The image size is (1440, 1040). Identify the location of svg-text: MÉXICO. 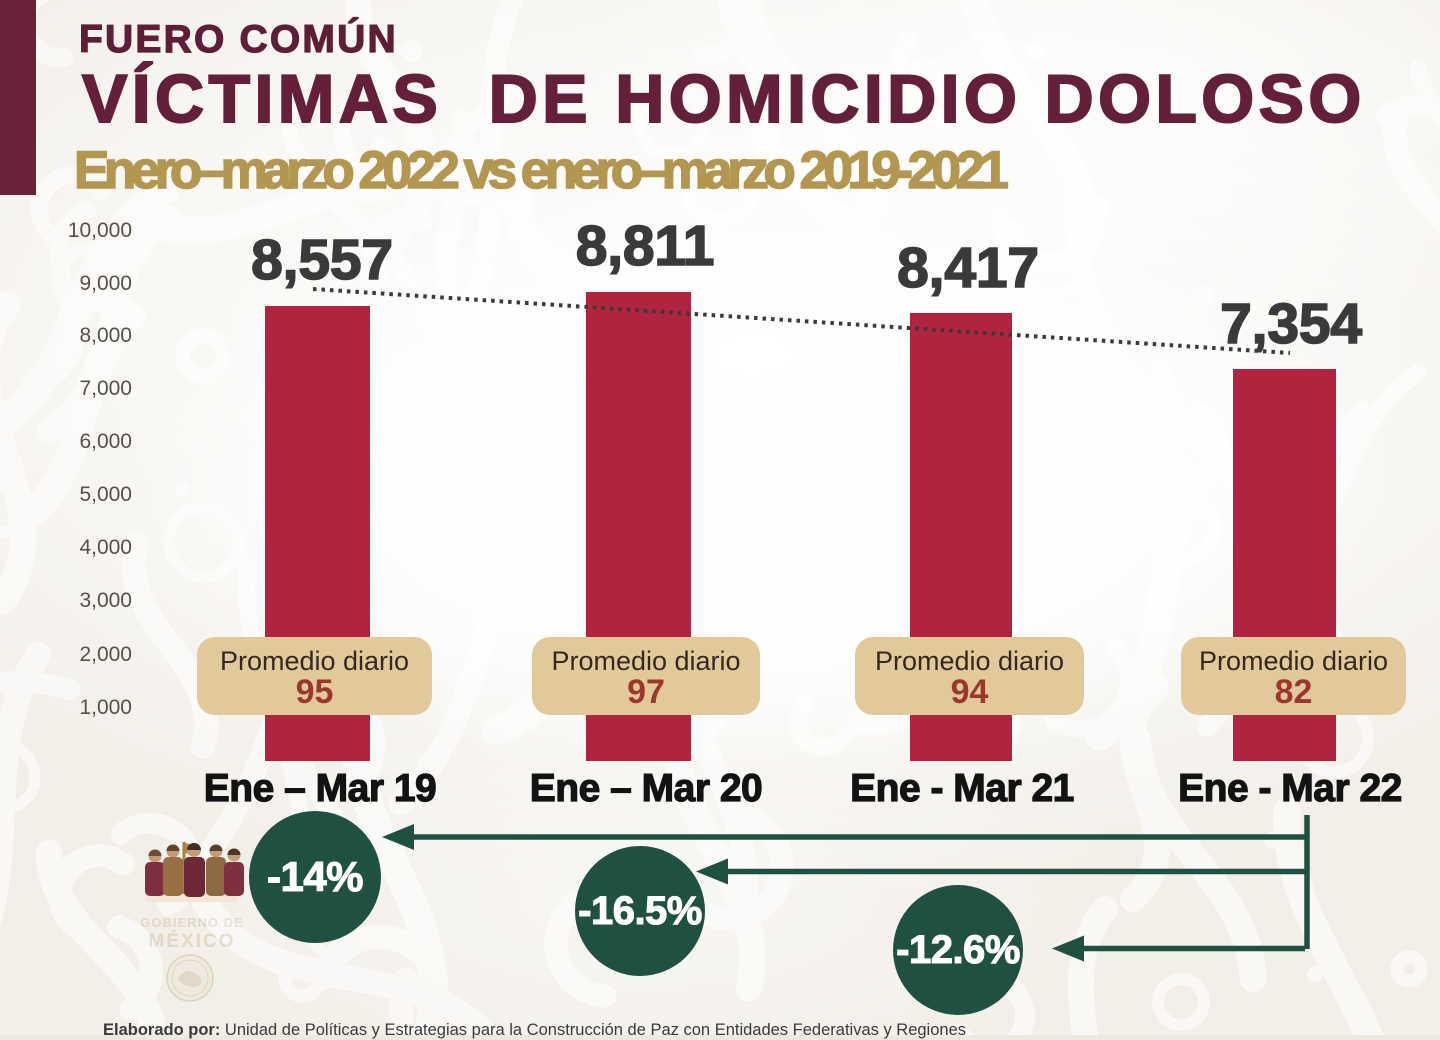
(192, 941).